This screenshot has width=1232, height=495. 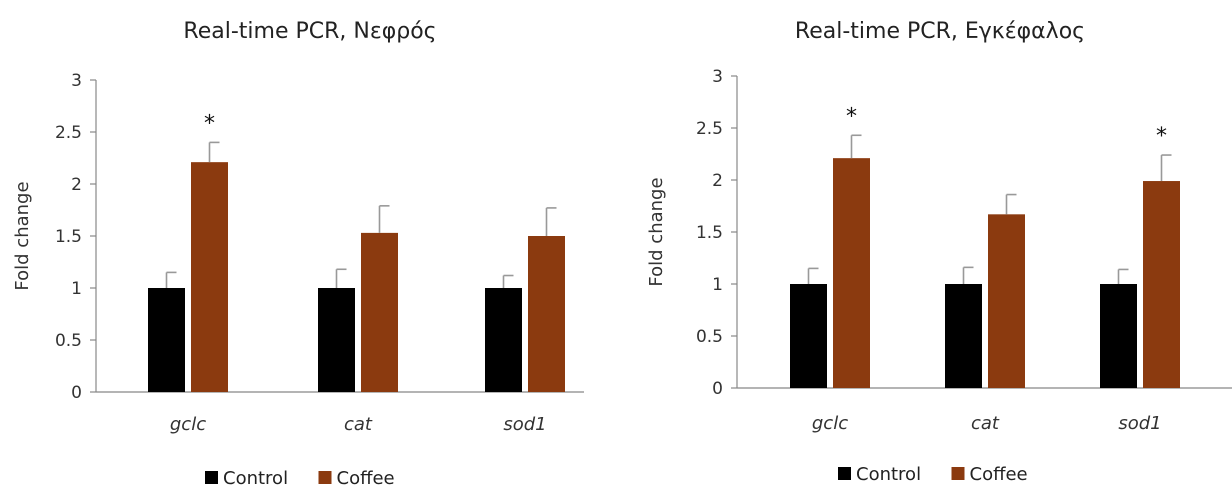 What do you see at coordinates (808, 336) in the screenshot?
I see `chart2-bar-control-gclc` at bounding box center [808, 336].